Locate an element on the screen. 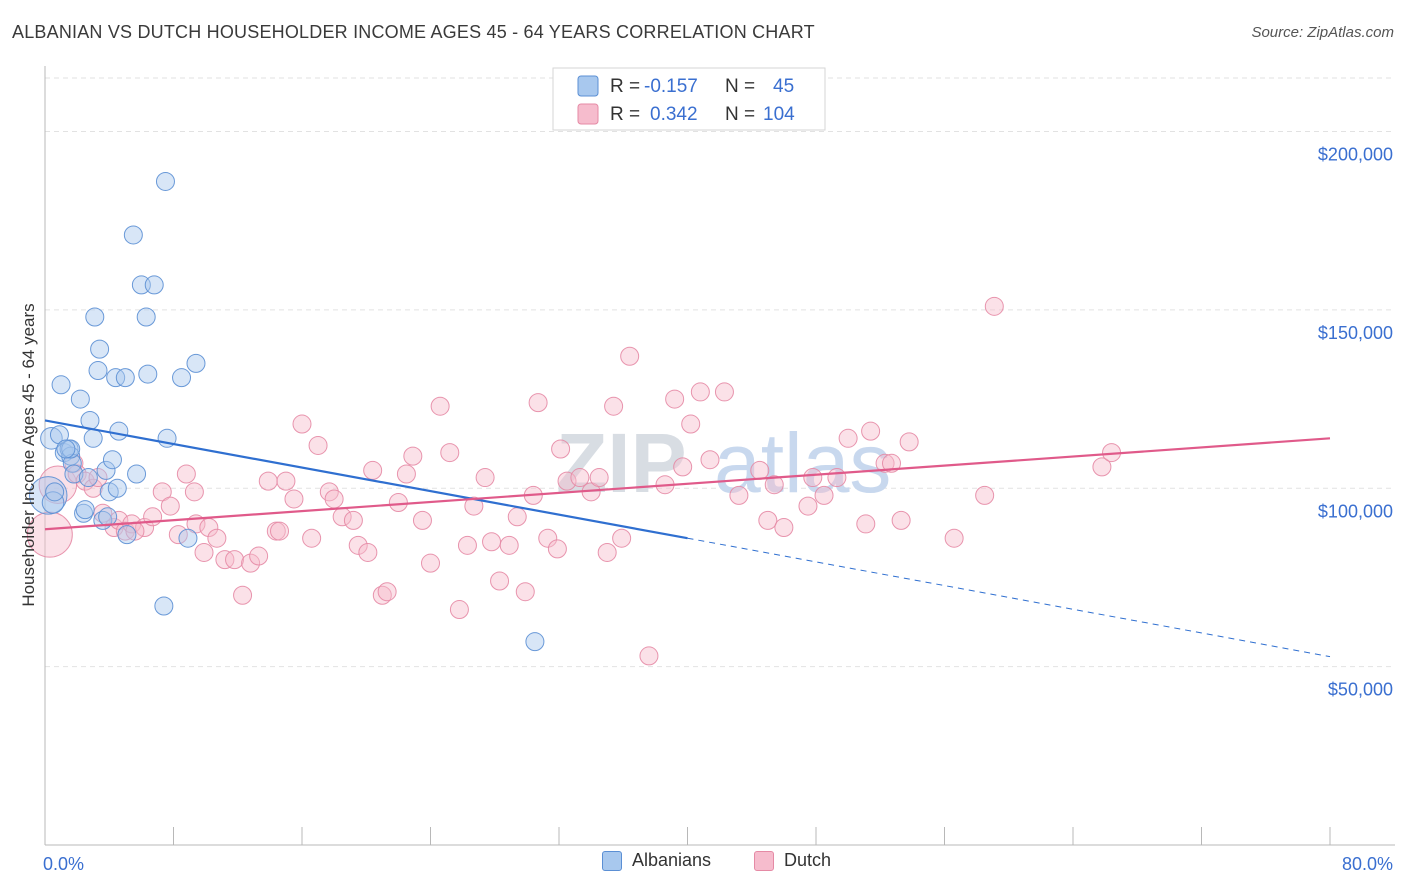 The image size is (1406, 892). dutch-trend-line is located at coordinates (687, 484).